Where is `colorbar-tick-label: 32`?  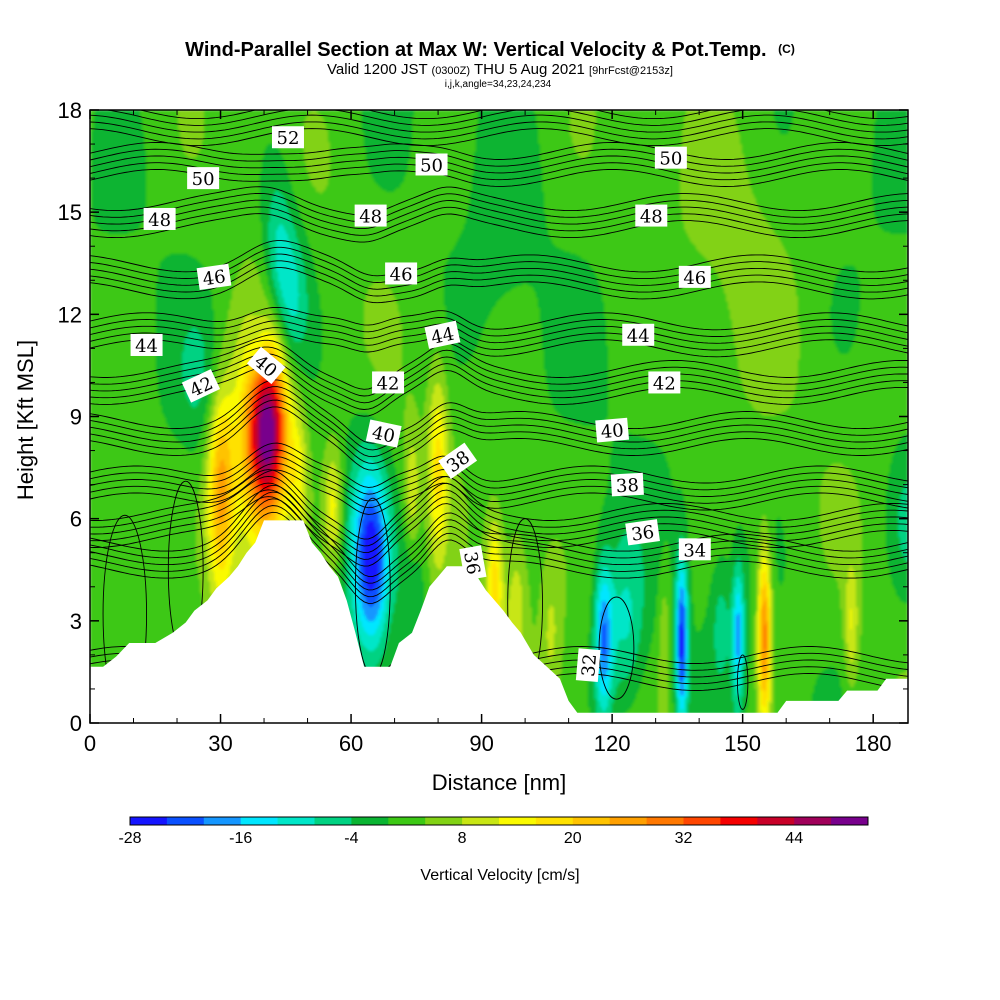
colorbar-tick-label: 32 is located at coordinates (684, 838).